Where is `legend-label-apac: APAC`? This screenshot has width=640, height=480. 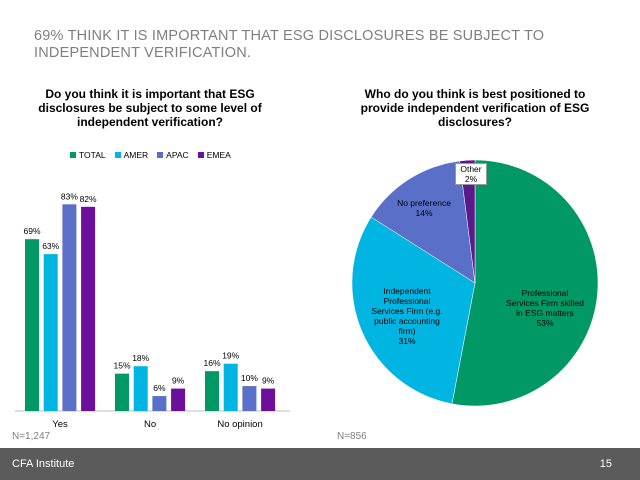 legend-label-apac: APAC is located at coordinates (177, 155).